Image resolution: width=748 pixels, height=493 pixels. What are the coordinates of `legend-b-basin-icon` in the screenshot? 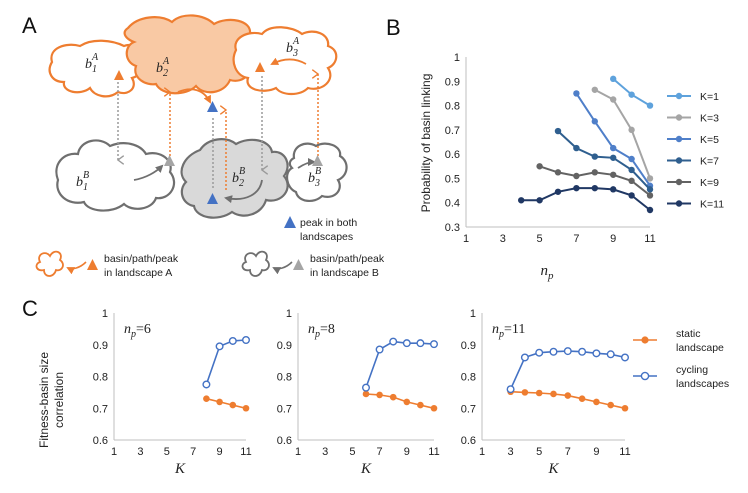 It's located at (255, 263).